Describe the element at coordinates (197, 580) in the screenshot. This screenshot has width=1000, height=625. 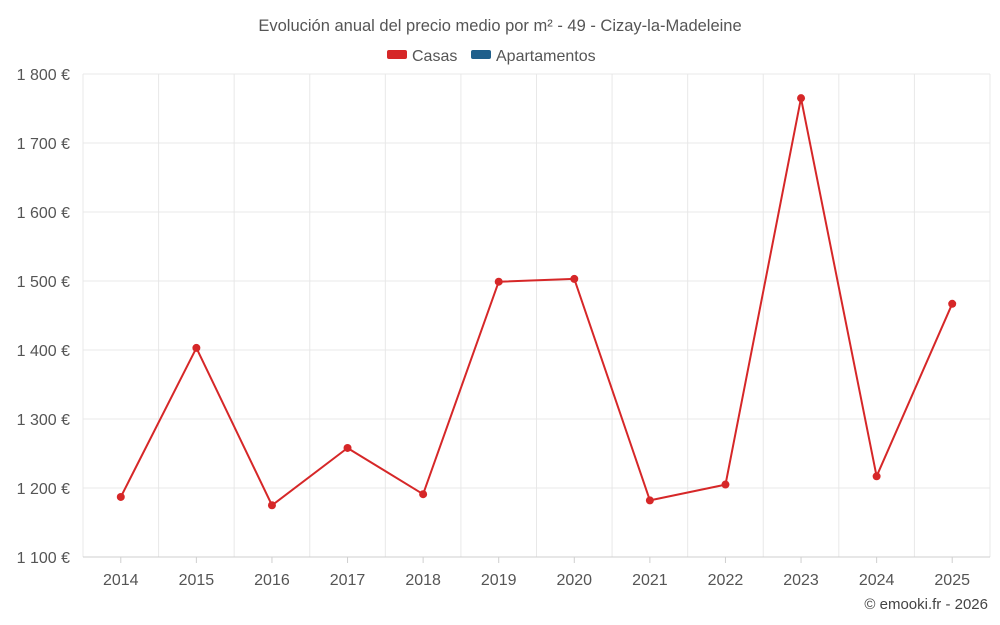
I see `x-tick-label: 2015` at that location.